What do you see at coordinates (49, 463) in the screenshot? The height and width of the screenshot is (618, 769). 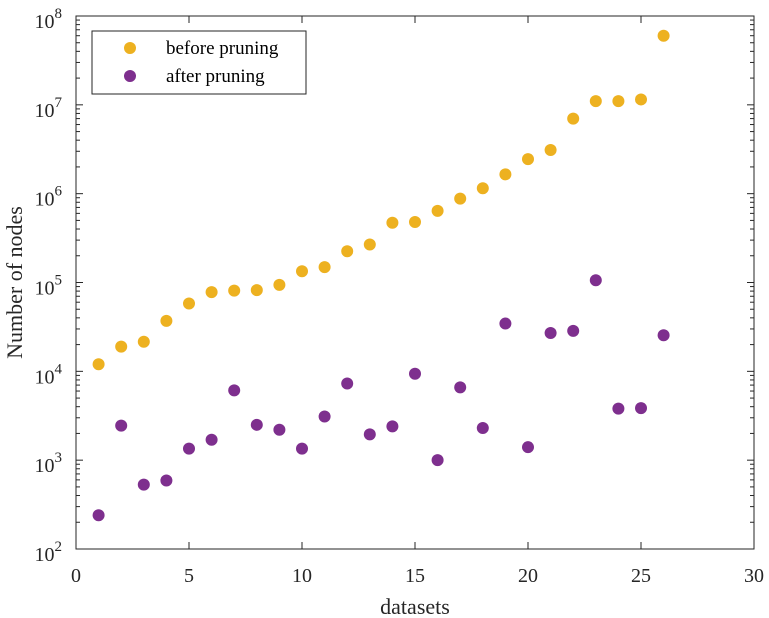 I see `y-tick-label: 10³` at bounding box center [49, 463].